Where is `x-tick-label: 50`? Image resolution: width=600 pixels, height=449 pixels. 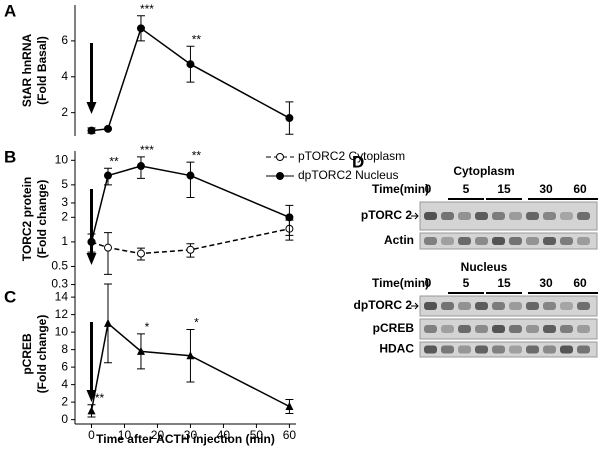
x-tick-label: 50 is located at coordinates (257, 435).